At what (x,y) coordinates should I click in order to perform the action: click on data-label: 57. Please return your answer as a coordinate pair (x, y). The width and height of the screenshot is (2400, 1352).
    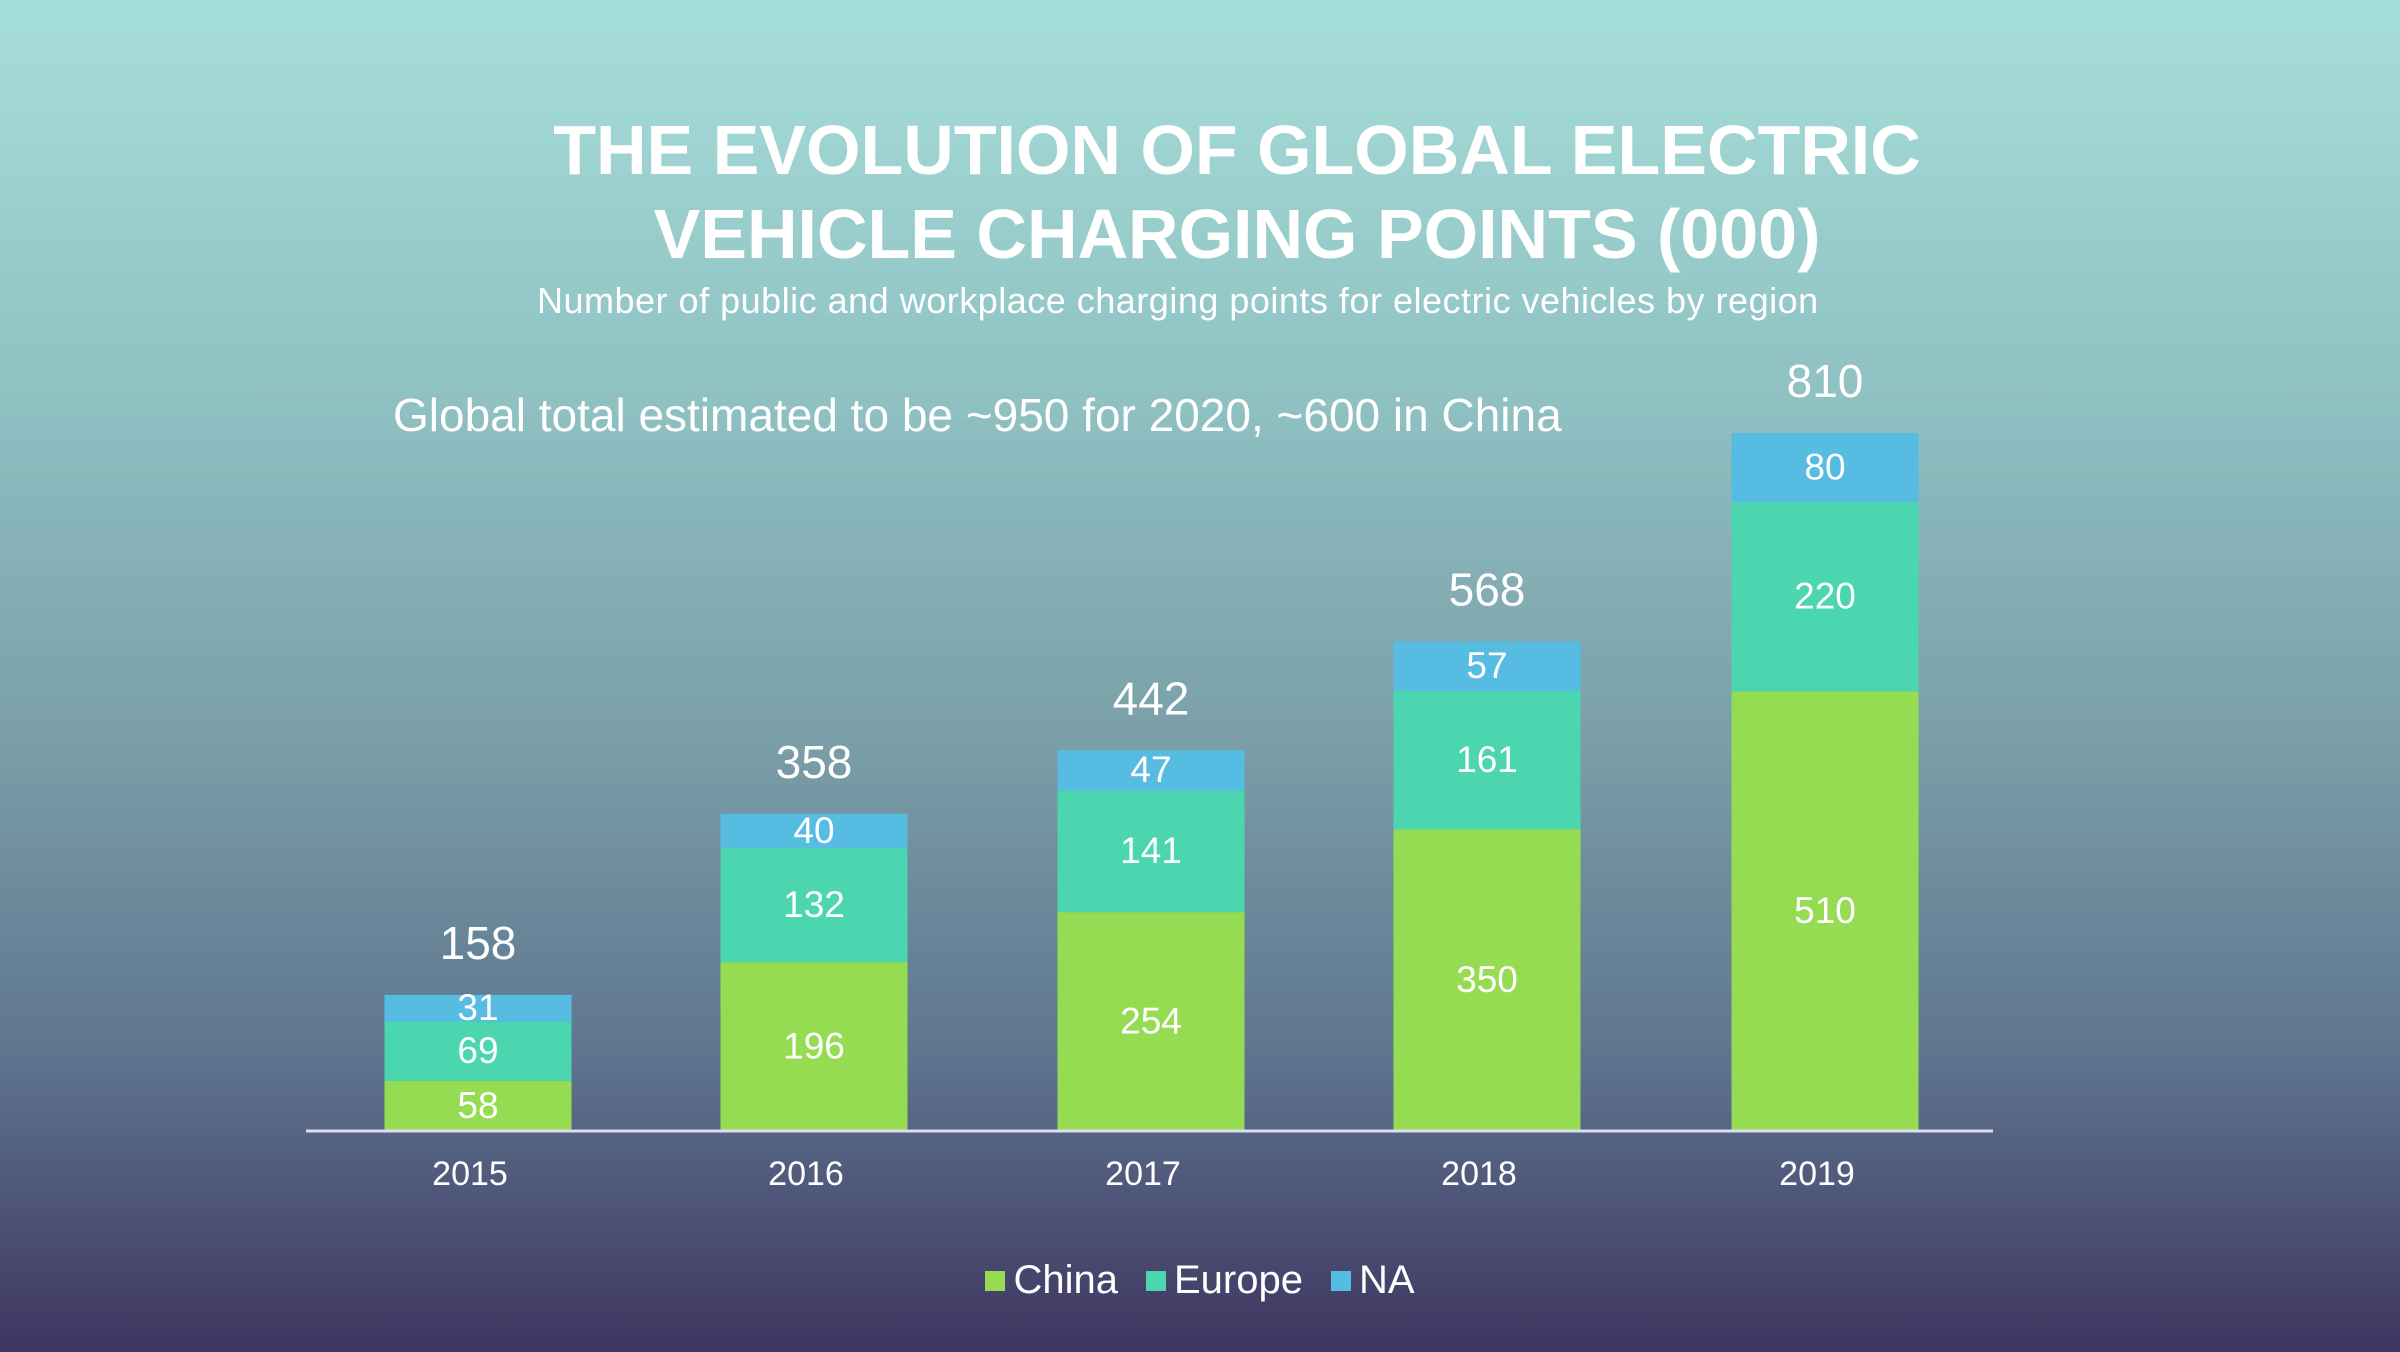
    Looking at the image, I should click on (1486, 665).